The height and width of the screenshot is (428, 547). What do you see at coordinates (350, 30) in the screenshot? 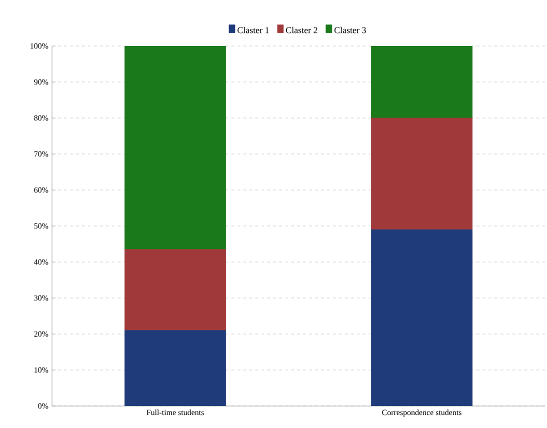
I see `legend-label: Claster 3` at bounding box center [350, 30].